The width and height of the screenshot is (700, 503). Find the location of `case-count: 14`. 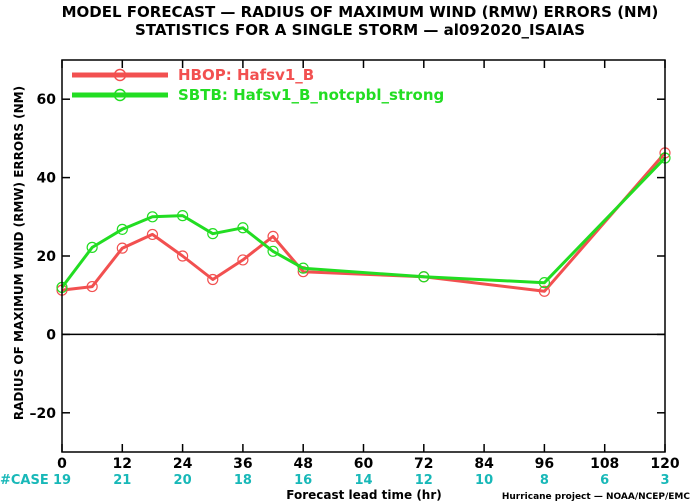

case-count: 14 is located at coordinates (363, 480).